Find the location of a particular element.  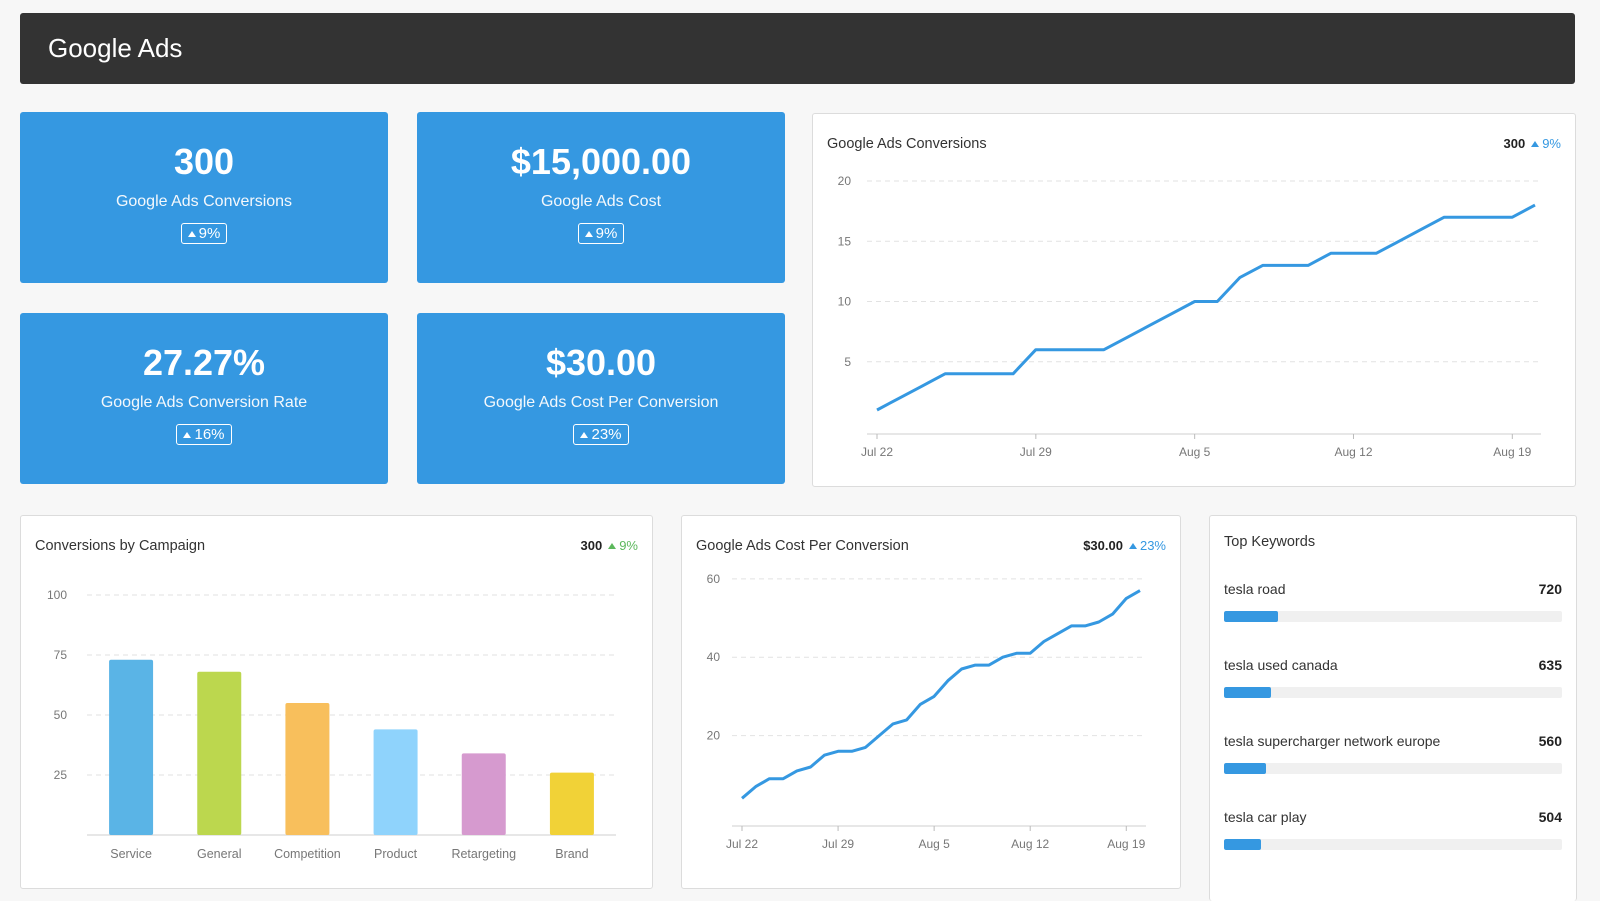

keyword-value: 720 is located at coordinates (1550, 589).